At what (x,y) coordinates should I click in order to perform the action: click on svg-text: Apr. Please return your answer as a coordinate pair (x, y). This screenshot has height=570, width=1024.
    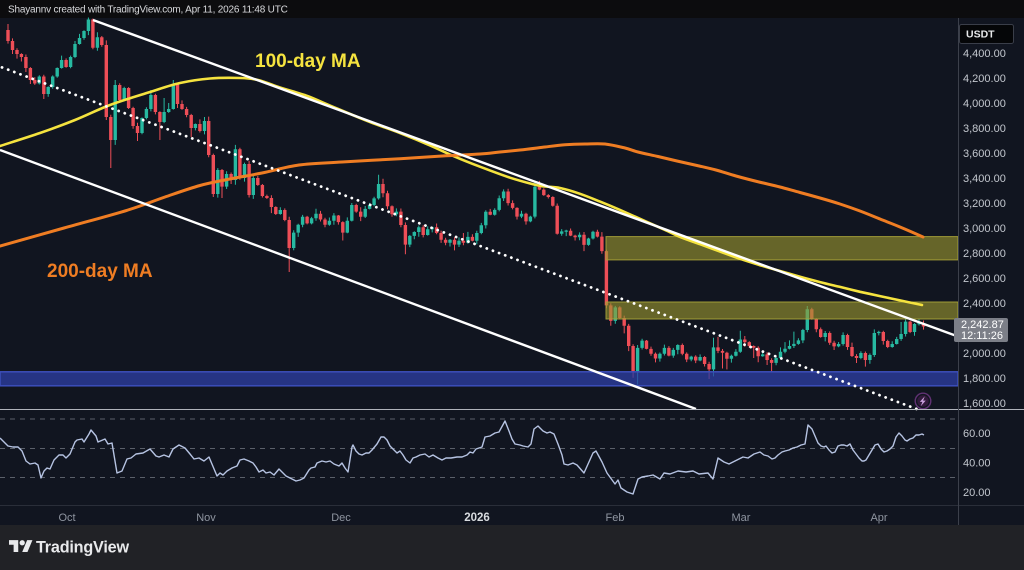
    Looking at the image, I should click on (878, 518).